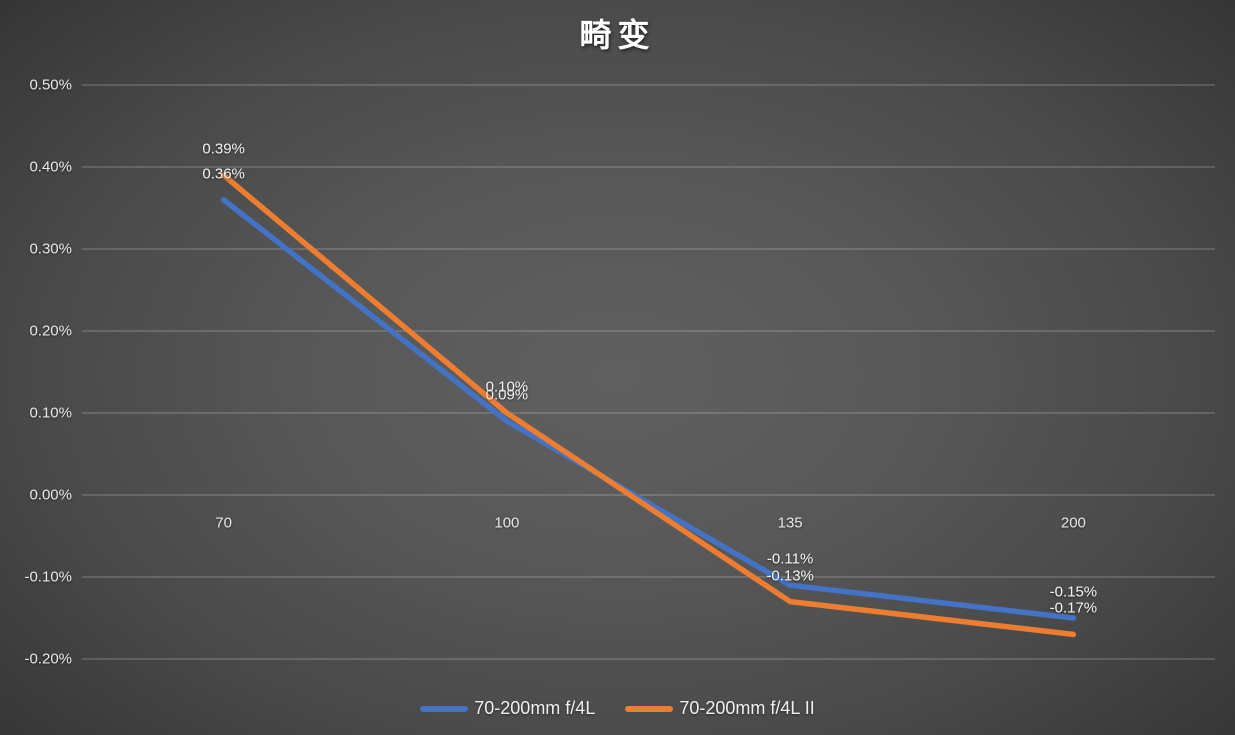  What do you see at coordinates (507, 395) in the screenshot?
I see `data-label-series-1: 0.09%` at bounding box center [507, 395].